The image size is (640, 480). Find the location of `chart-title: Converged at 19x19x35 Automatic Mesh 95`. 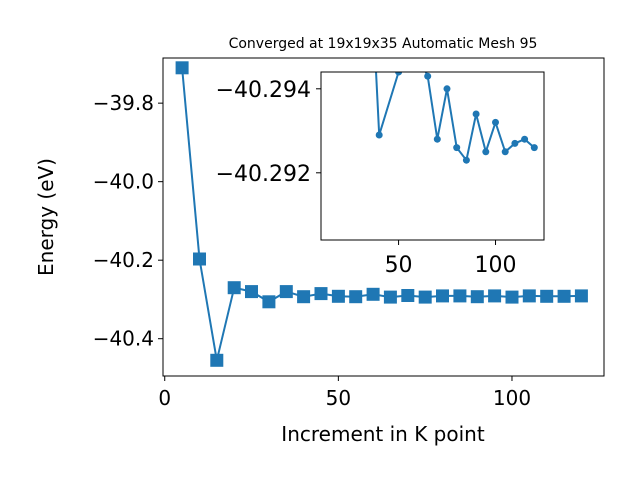

chart-title: Converged at 19x19x35 Automatic Mesh 95 is located at coordinates (383, 44).